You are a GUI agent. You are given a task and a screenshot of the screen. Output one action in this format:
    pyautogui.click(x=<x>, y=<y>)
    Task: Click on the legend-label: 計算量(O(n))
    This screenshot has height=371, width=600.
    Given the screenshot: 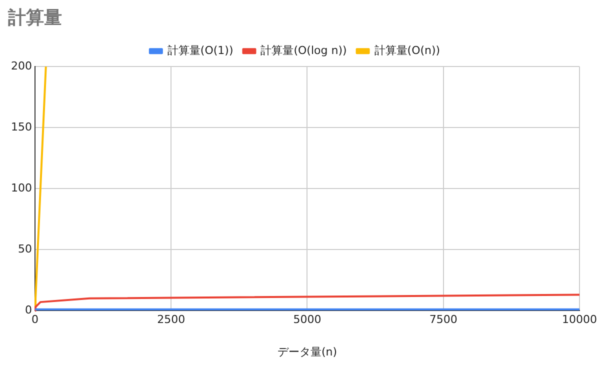 What is the action you would take?
    pyautogui.click(x=407, y=50)
    